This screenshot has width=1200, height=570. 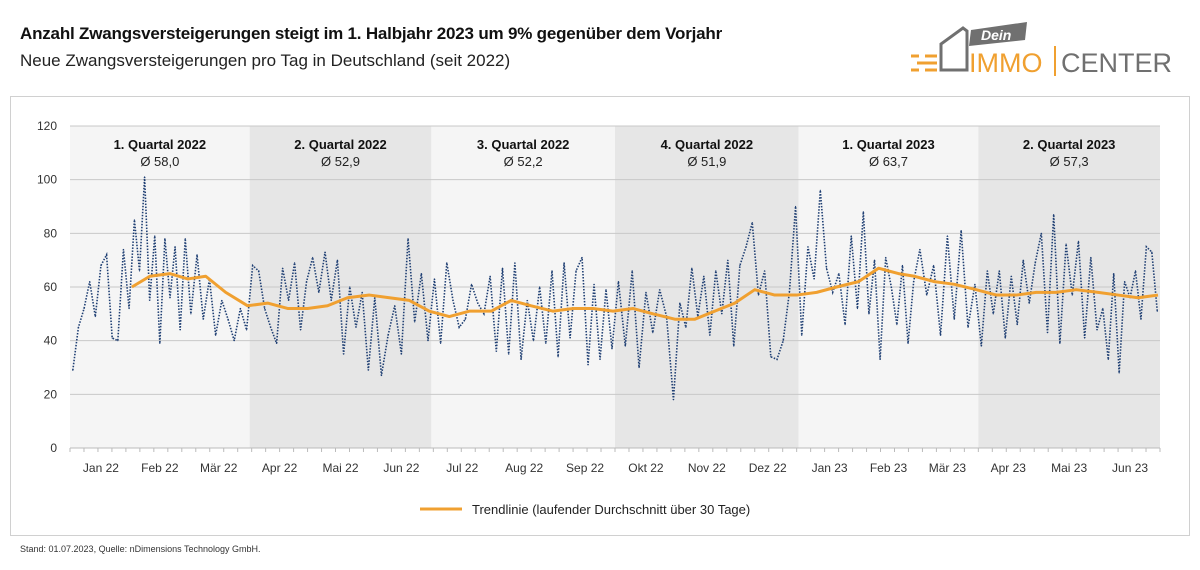 What do you see at coordinates (707, 468) in the screenshot?
I see `x-tick-label: Nov 22` at bounding box center [707, 468].